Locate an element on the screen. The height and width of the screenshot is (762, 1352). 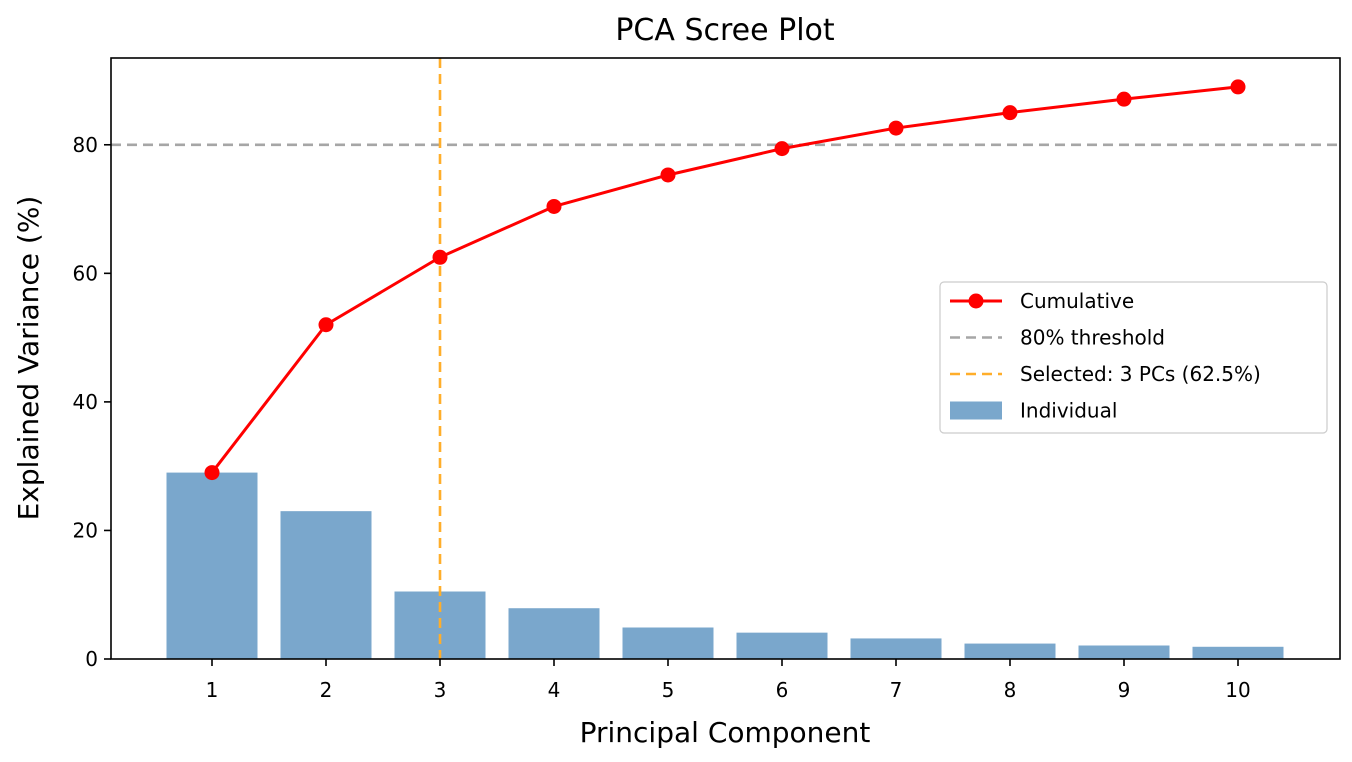
legend-item: Individual is located at coordinates (1033, 411).